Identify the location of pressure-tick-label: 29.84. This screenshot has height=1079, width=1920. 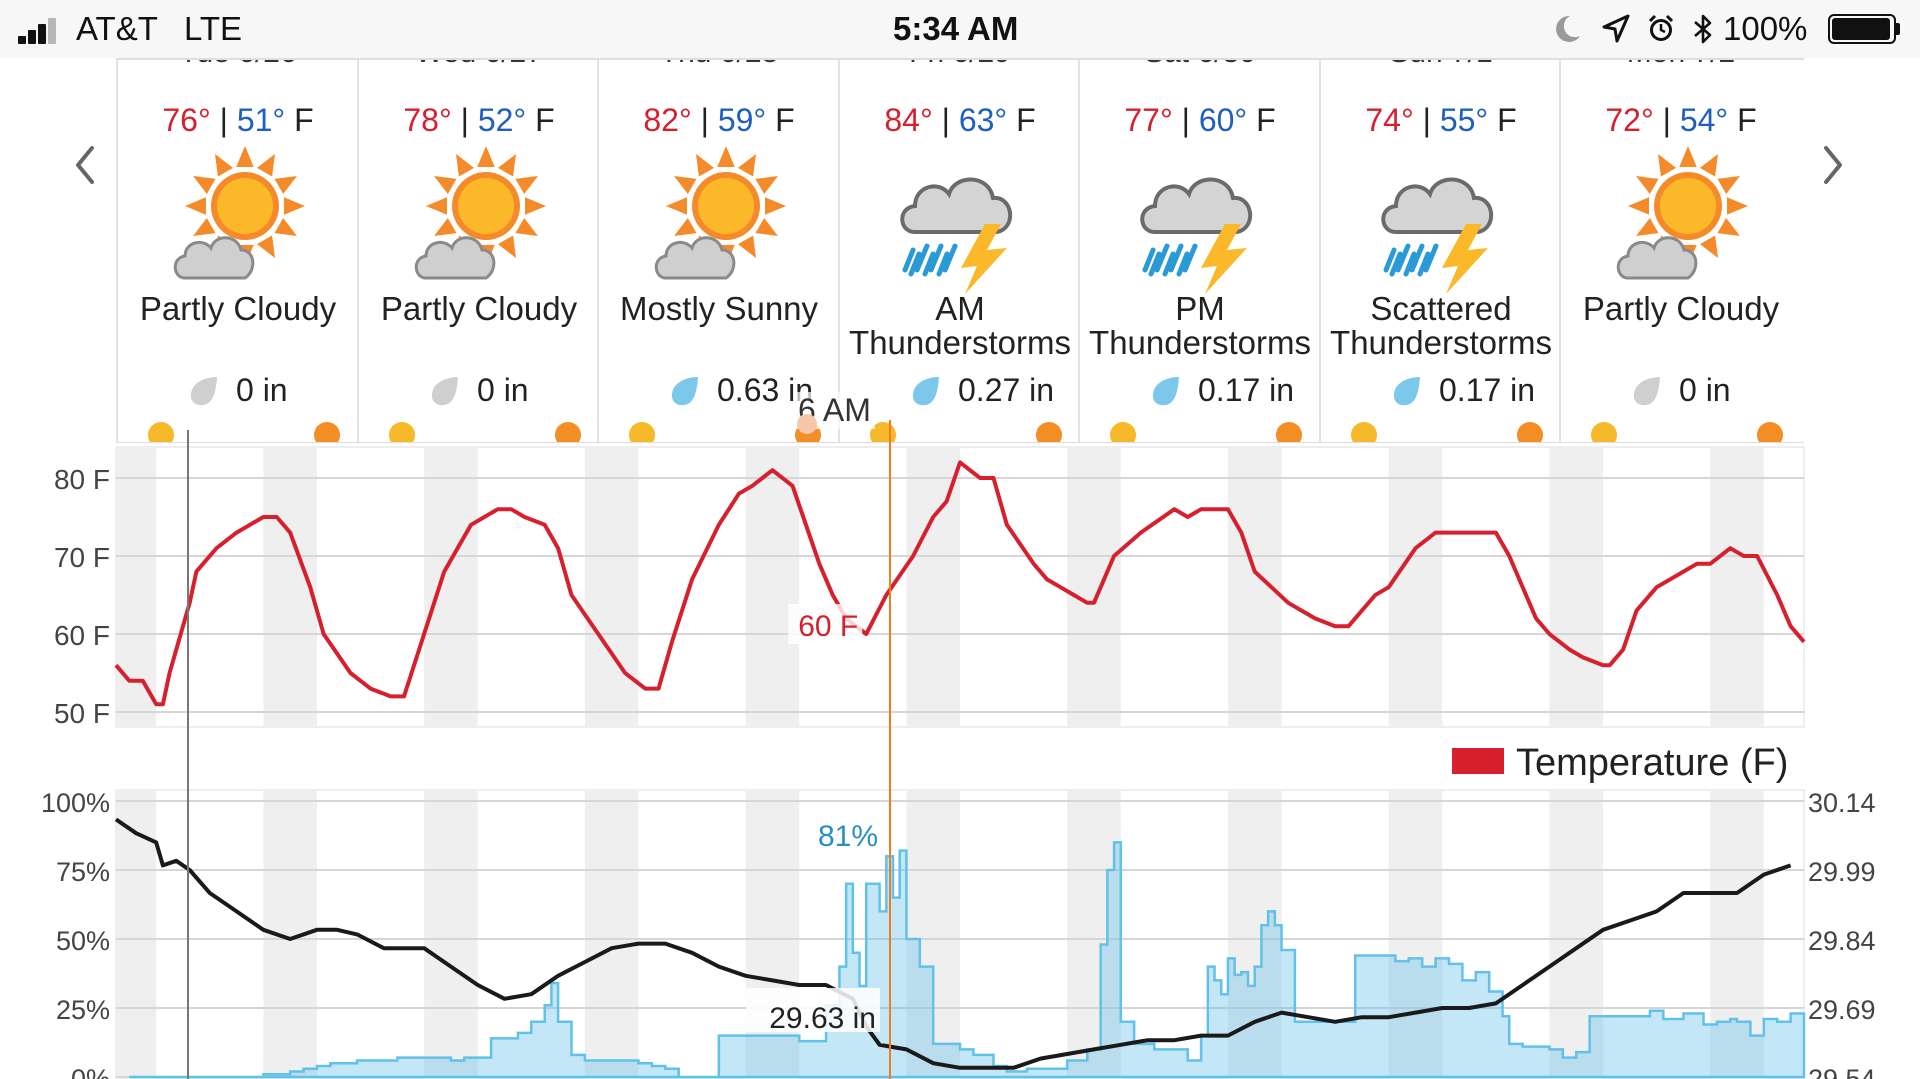
(1842, 941).